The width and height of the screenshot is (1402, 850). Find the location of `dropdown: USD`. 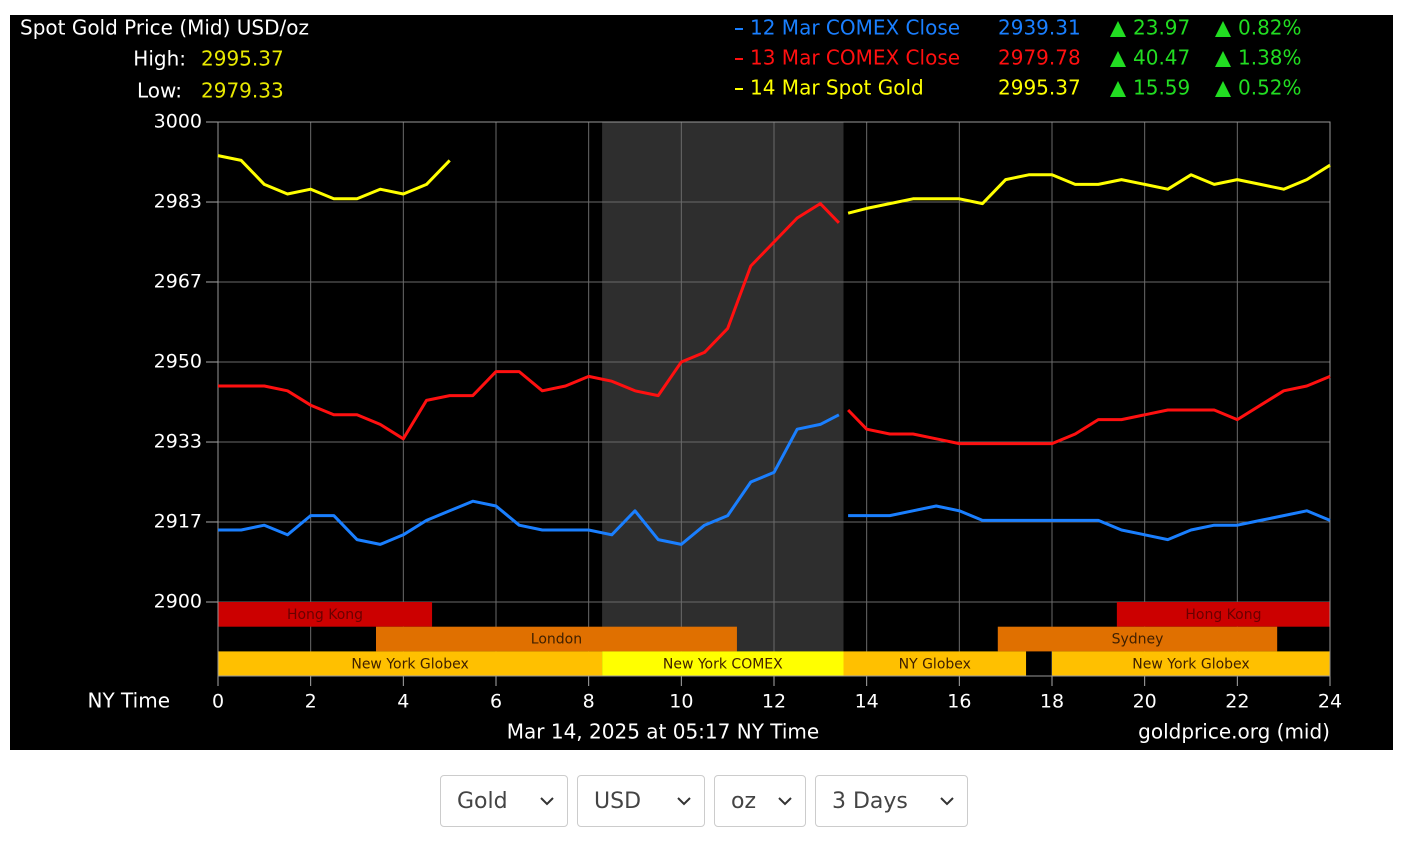

dropdown: USD is located at coordinates (641, 801).